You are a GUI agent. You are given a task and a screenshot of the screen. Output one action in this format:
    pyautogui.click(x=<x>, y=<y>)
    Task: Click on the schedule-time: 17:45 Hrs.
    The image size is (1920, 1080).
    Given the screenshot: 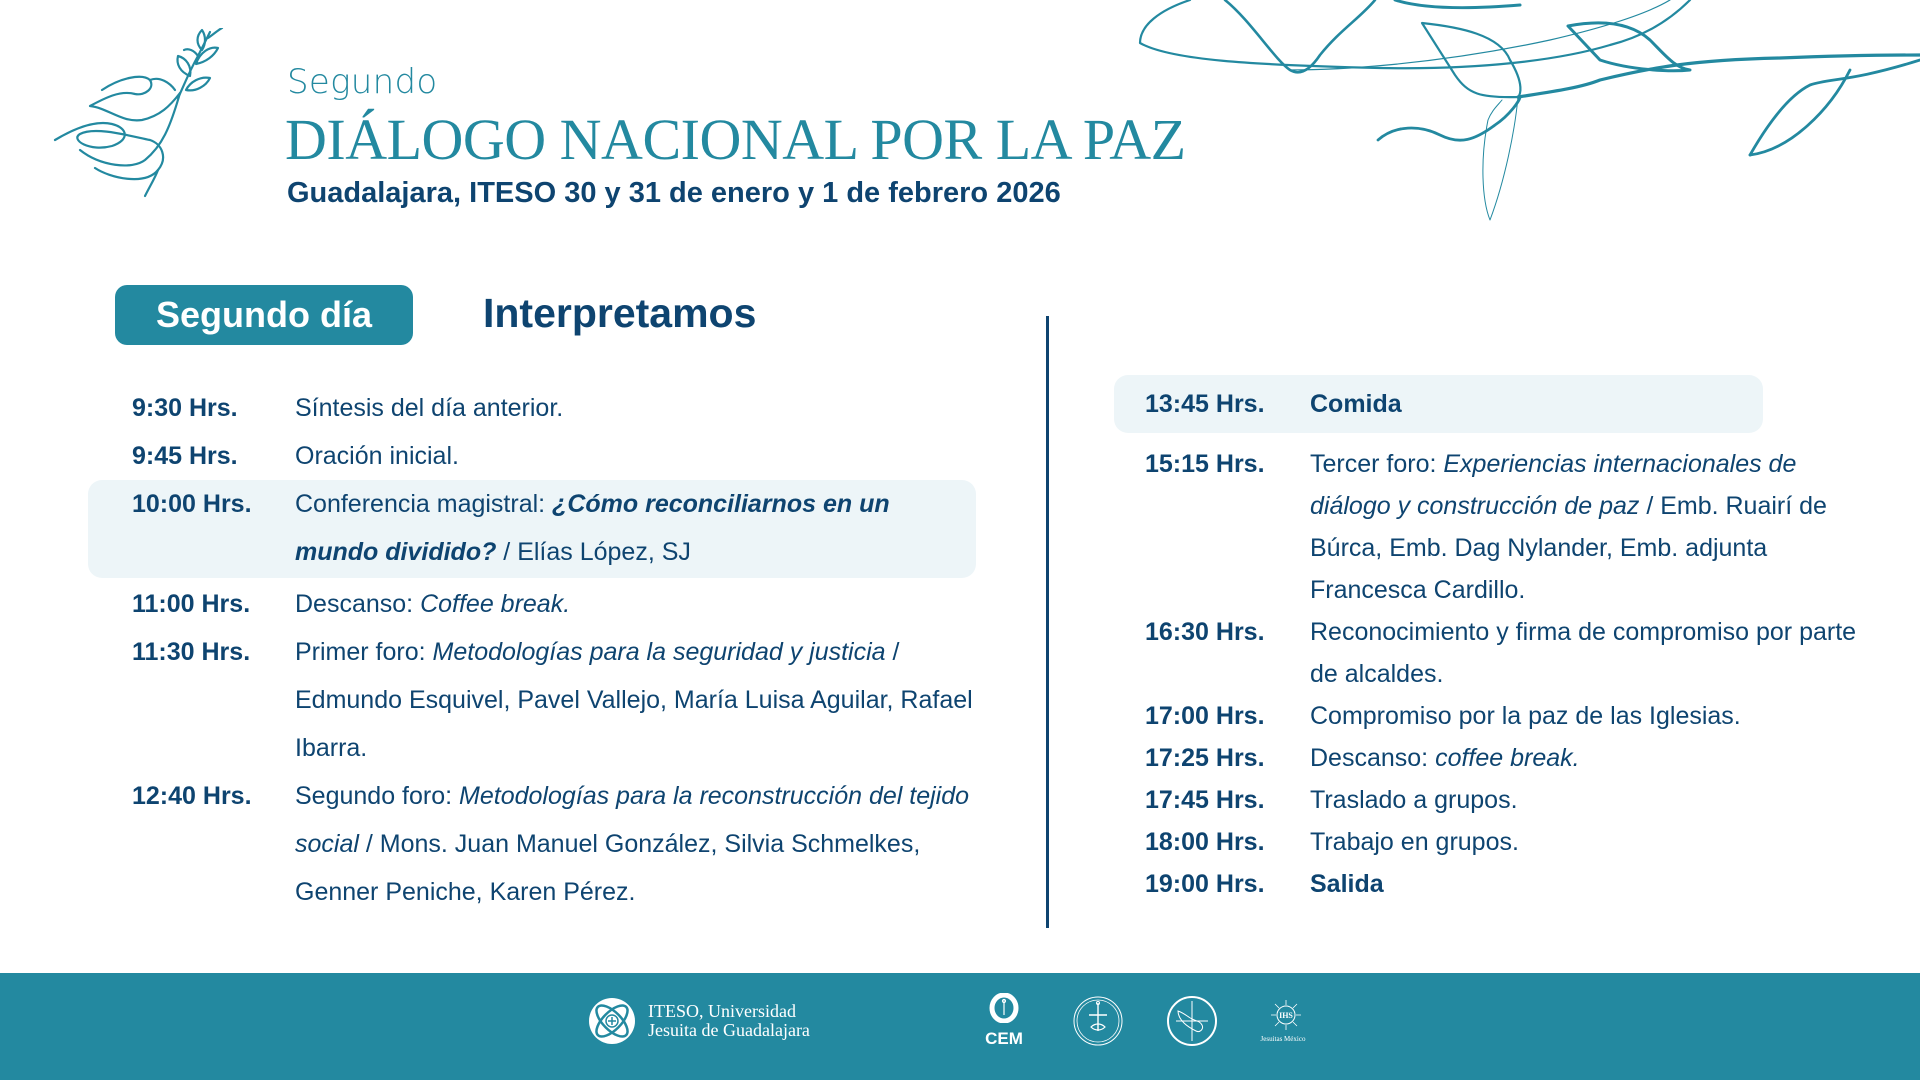 What is the action you would take?
    pyautogui.click(x=1205, y=800)
    